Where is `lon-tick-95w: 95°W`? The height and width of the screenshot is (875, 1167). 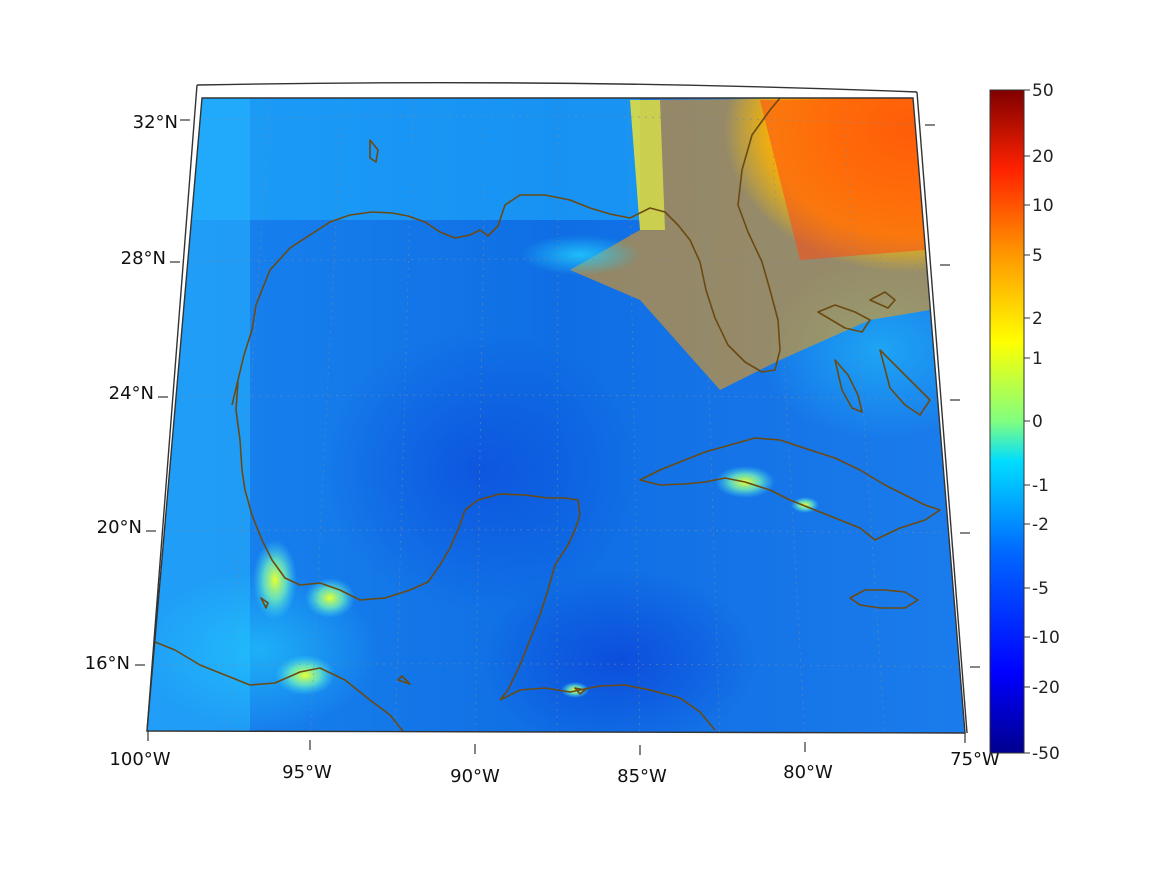 lon-tick-95w: 95°W is located at coordinates (307, 772).